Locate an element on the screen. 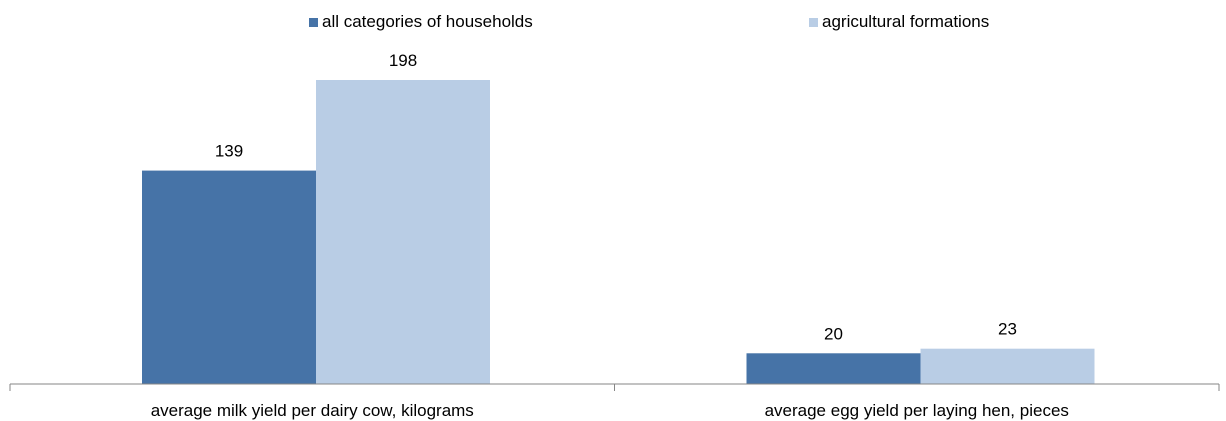 The width and height of the screenshot is (1226, 421). data-label-series-0-category-1: 20 is located at coordinates (833, 333).